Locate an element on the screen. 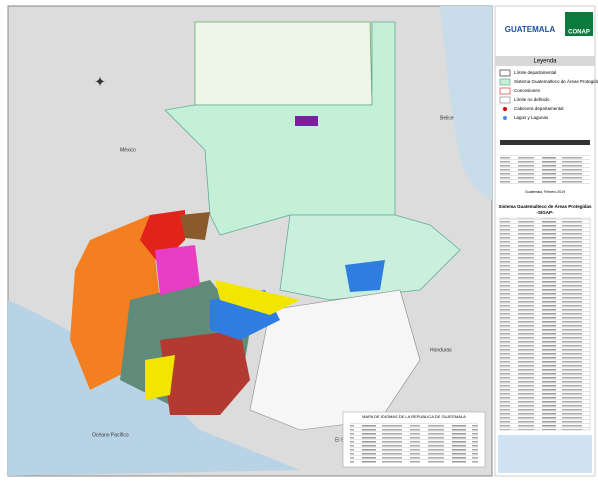  conap-logo is located at coordinates (579, 24).